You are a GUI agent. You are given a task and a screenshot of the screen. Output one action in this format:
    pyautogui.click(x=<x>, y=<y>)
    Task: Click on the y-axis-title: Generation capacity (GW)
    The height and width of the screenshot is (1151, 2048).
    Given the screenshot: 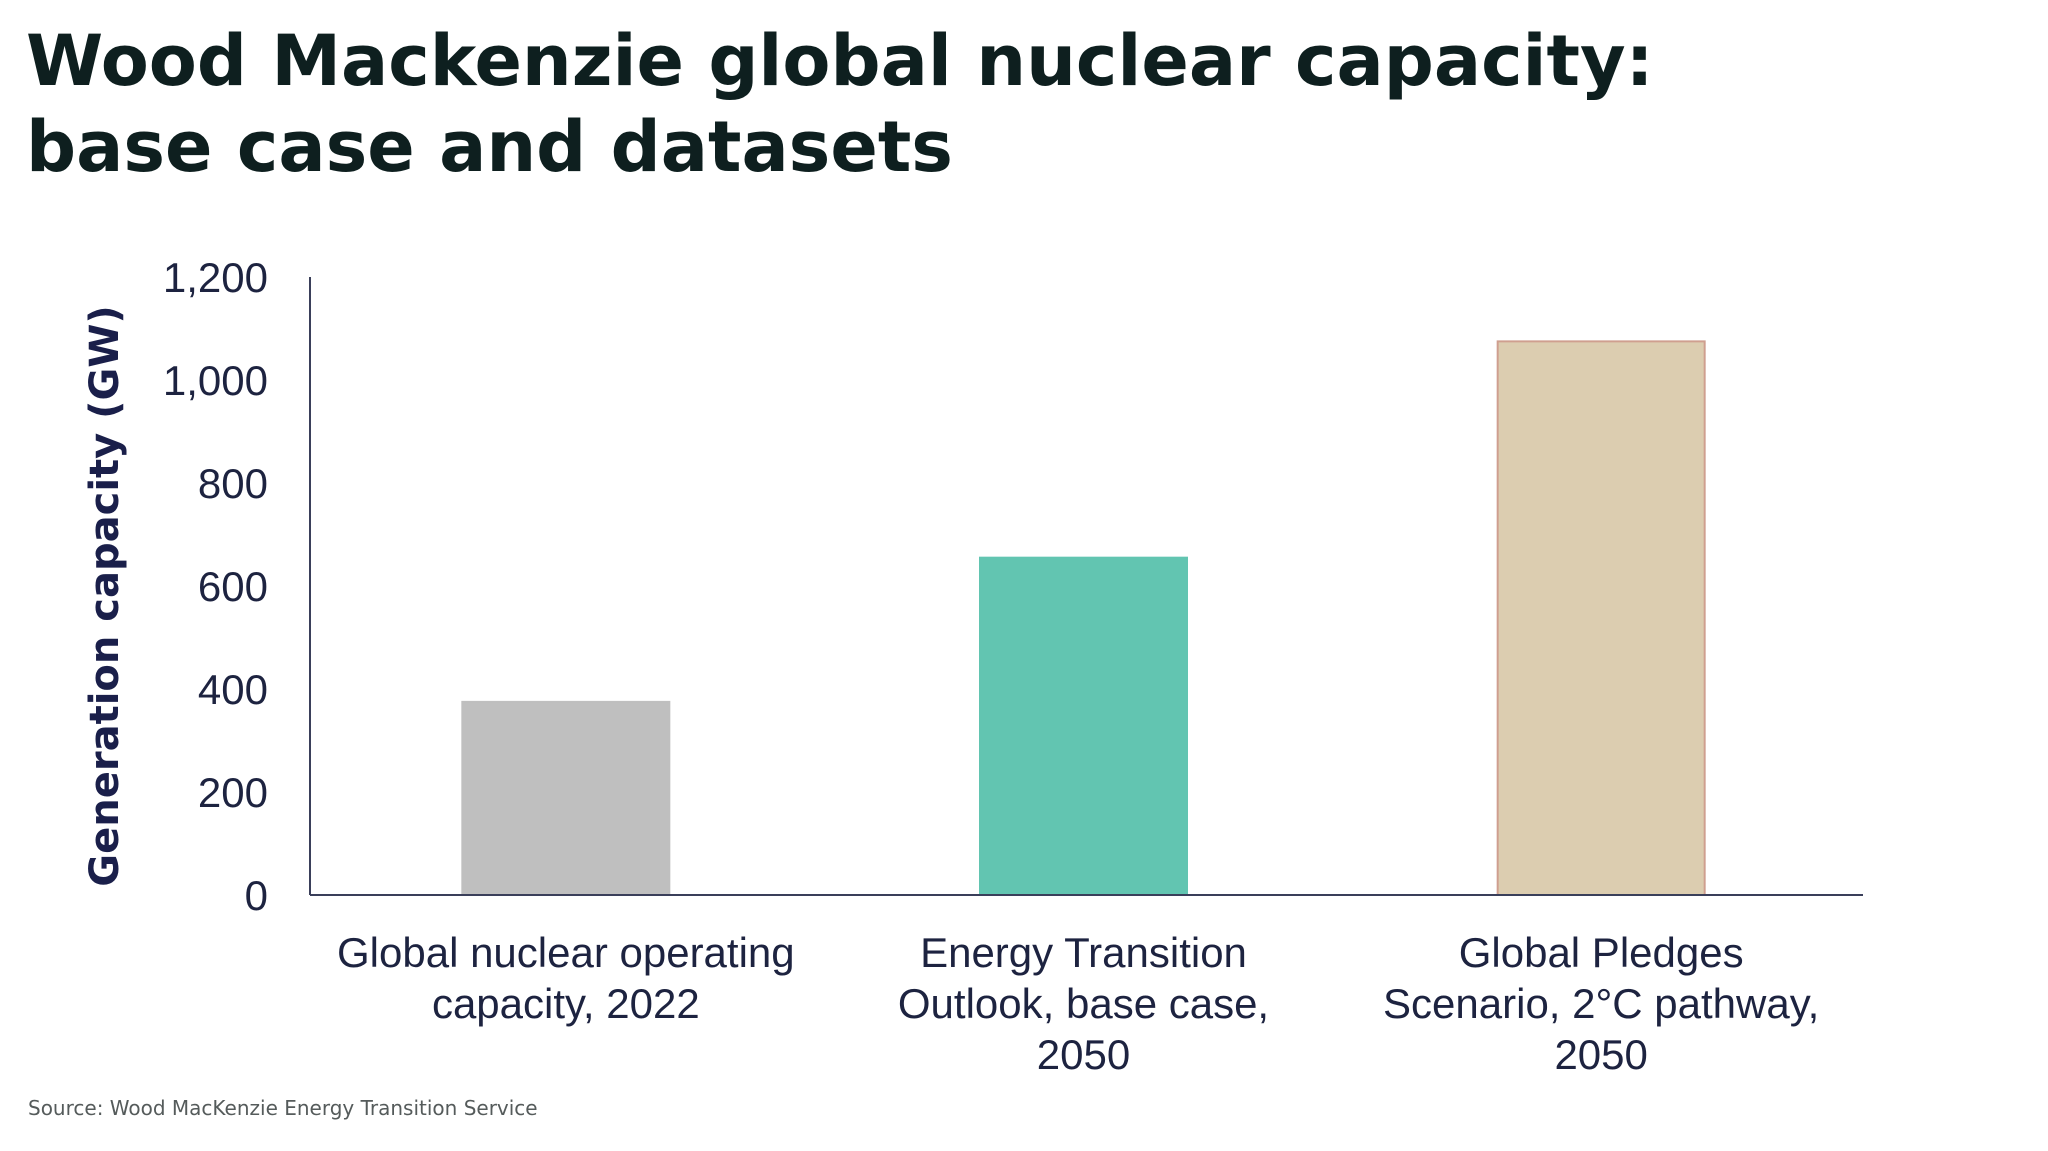 What is the action you would take?
    pyautogui.click(x=105, y=595)
    